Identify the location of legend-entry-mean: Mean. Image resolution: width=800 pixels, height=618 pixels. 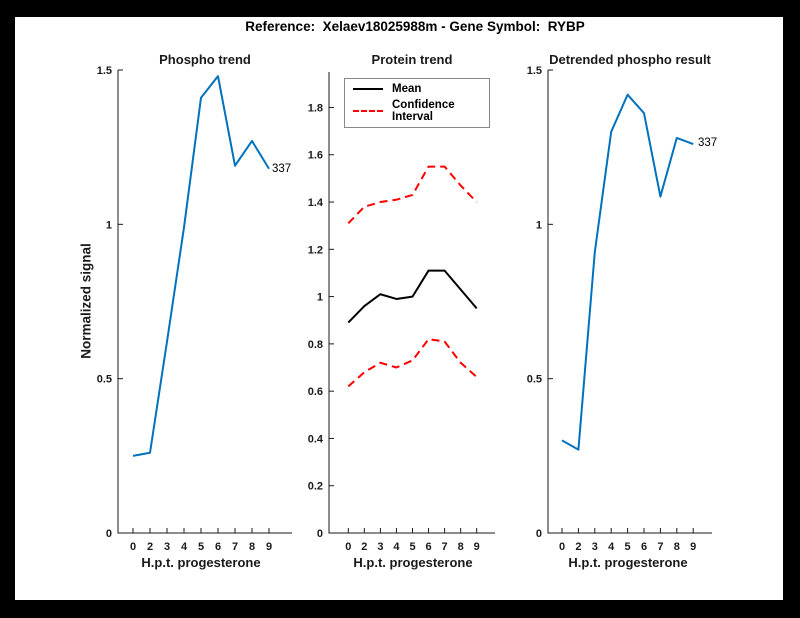
(419, 89).